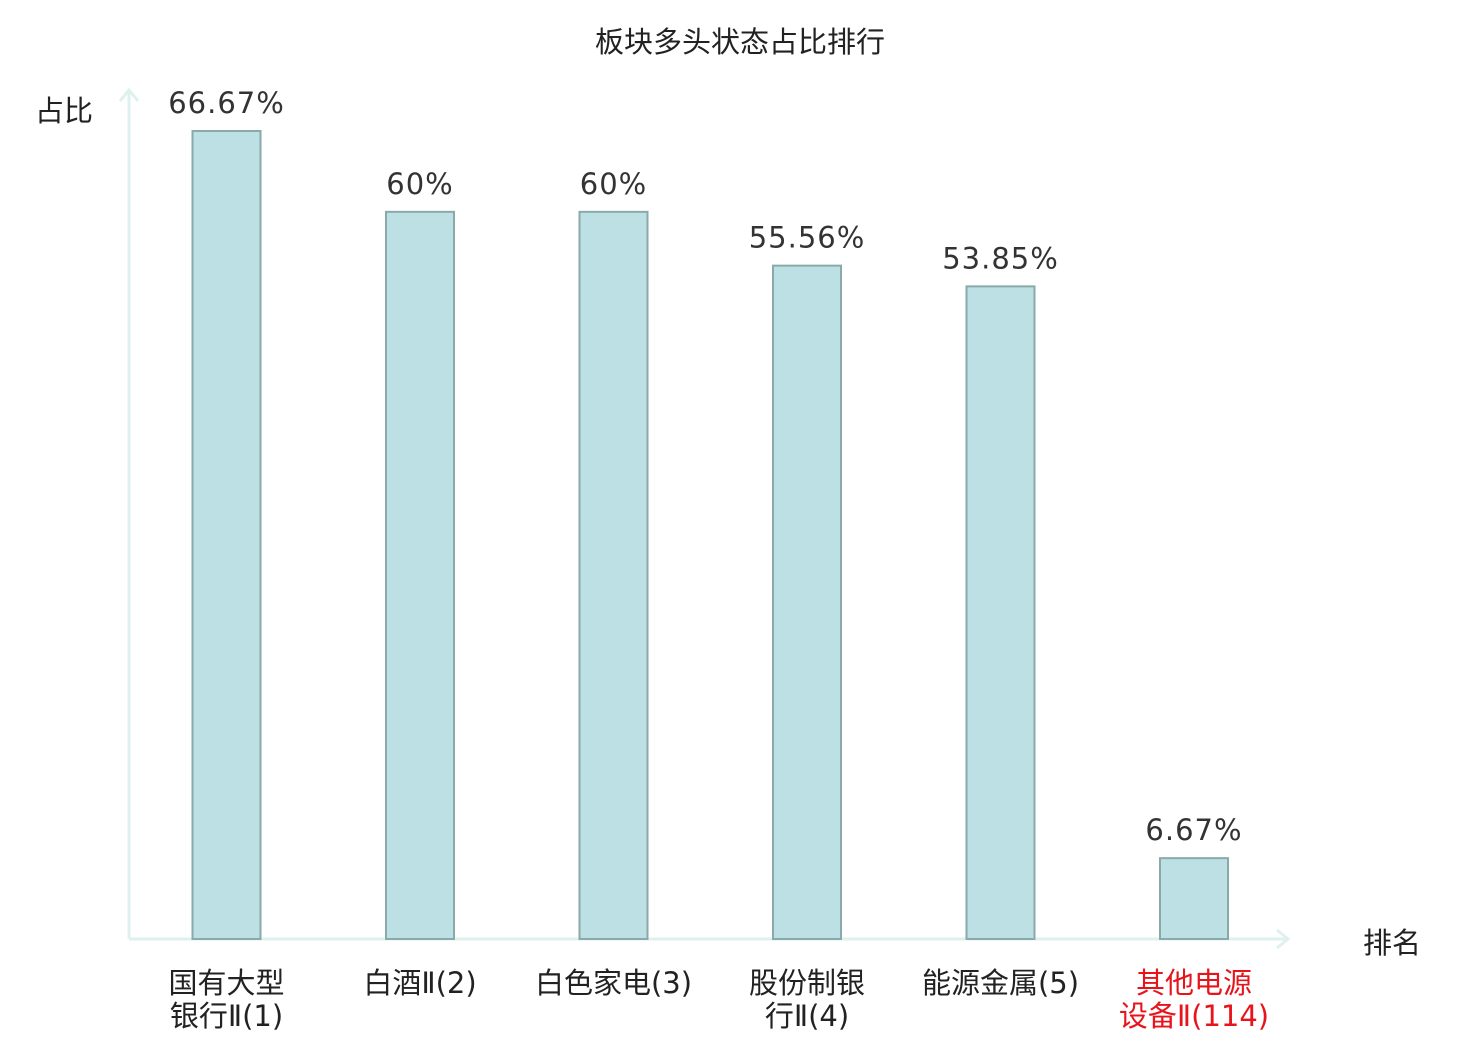 Image resolution: width=1480 pixels, height=1044 pixels. What do you see at coordinates (1000, 258) in the screenshot?
I see `bar-value-label: 53.85%` at bounding box center [1000, 258].